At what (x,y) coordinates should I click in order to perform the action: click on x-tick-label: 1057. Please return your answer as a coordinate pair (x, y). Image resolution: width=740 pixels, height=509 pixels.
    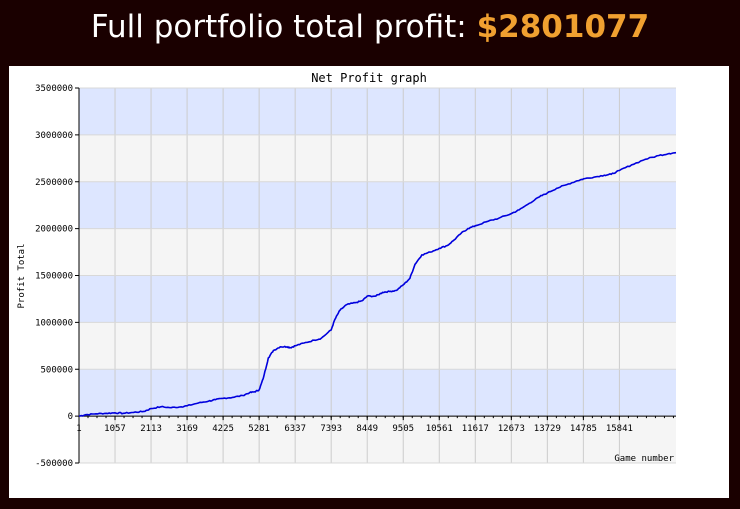
    Looking at the image, I should click on (115, 429).